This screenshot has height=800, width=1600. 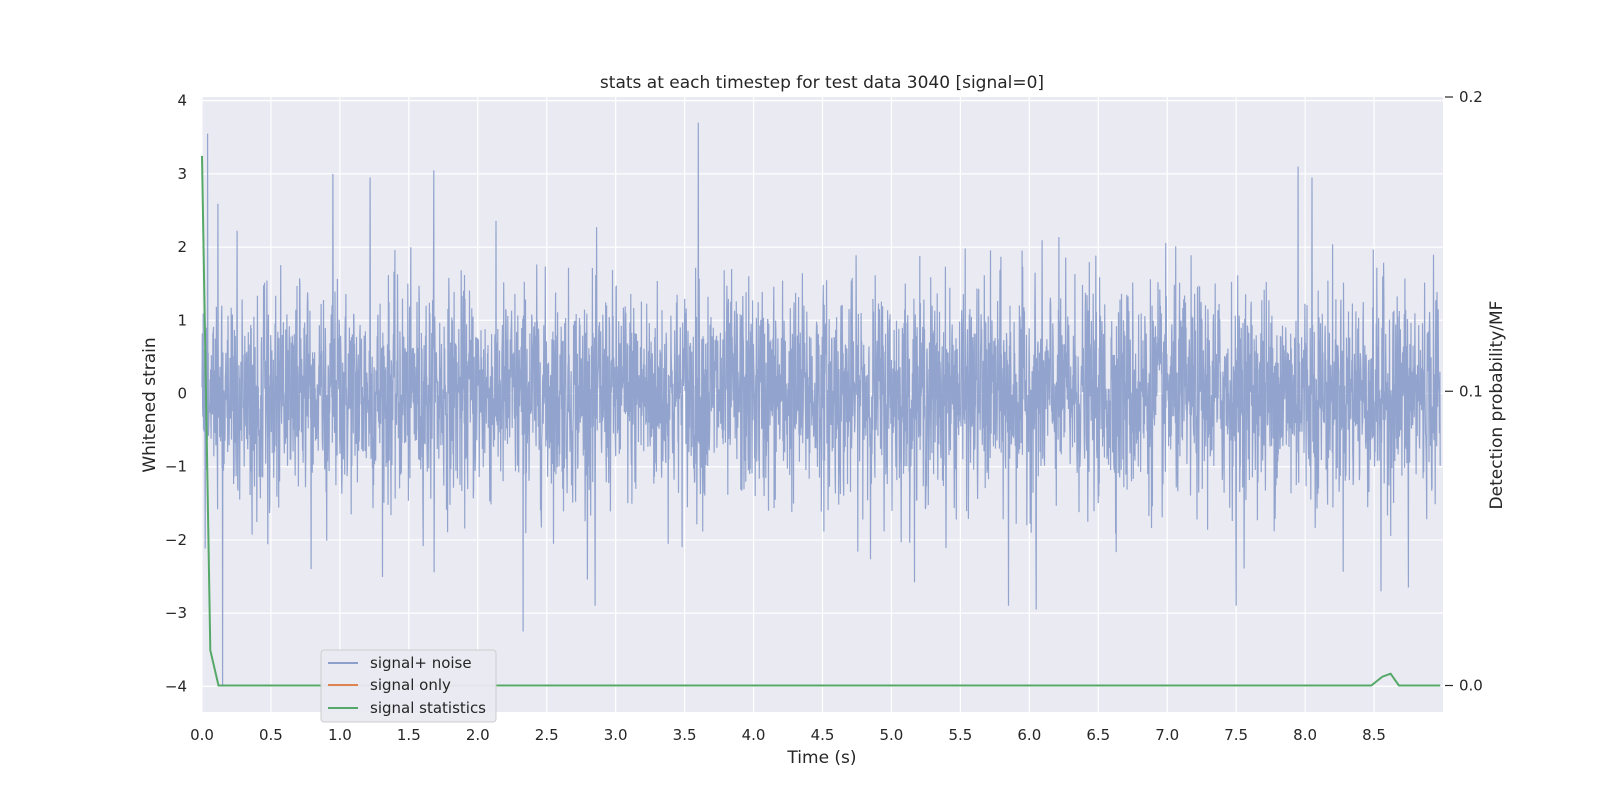 I want to click on legend-label-signal-noise: signal+ noise, so click(x=421, y=663).